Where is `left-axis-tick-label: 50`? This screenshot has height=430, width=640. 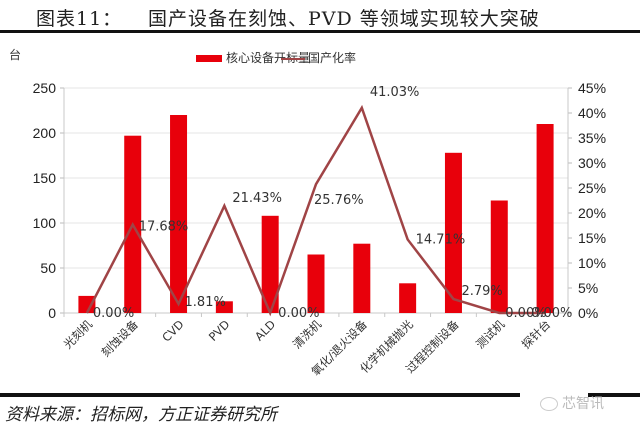
left-axis-tick-label: 50 is located at coordinates (48, 268).